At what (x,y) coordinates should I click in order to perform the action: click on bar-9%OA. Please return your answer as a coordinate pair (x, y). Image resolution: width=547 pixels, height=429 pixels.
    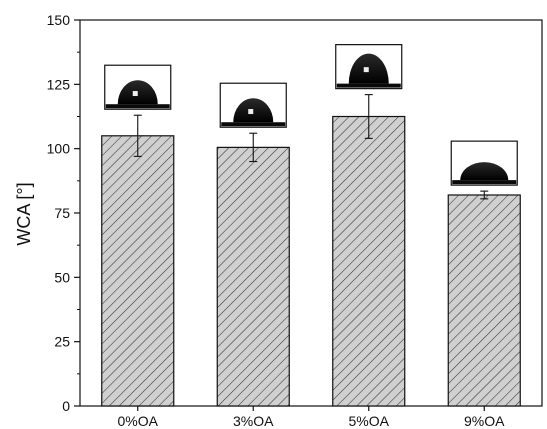
    Looking at the image, I should click on (484, 300).